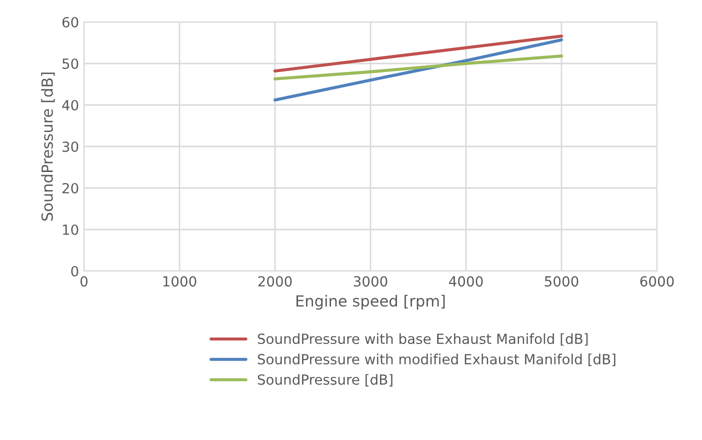 The height and width of the screenshot is (440, 702). Describe the element at coordinates (437, 360) in the screenshot. I see `legend-label: SoundPressure with modified Exhaust Manifold [dB]` at that location.